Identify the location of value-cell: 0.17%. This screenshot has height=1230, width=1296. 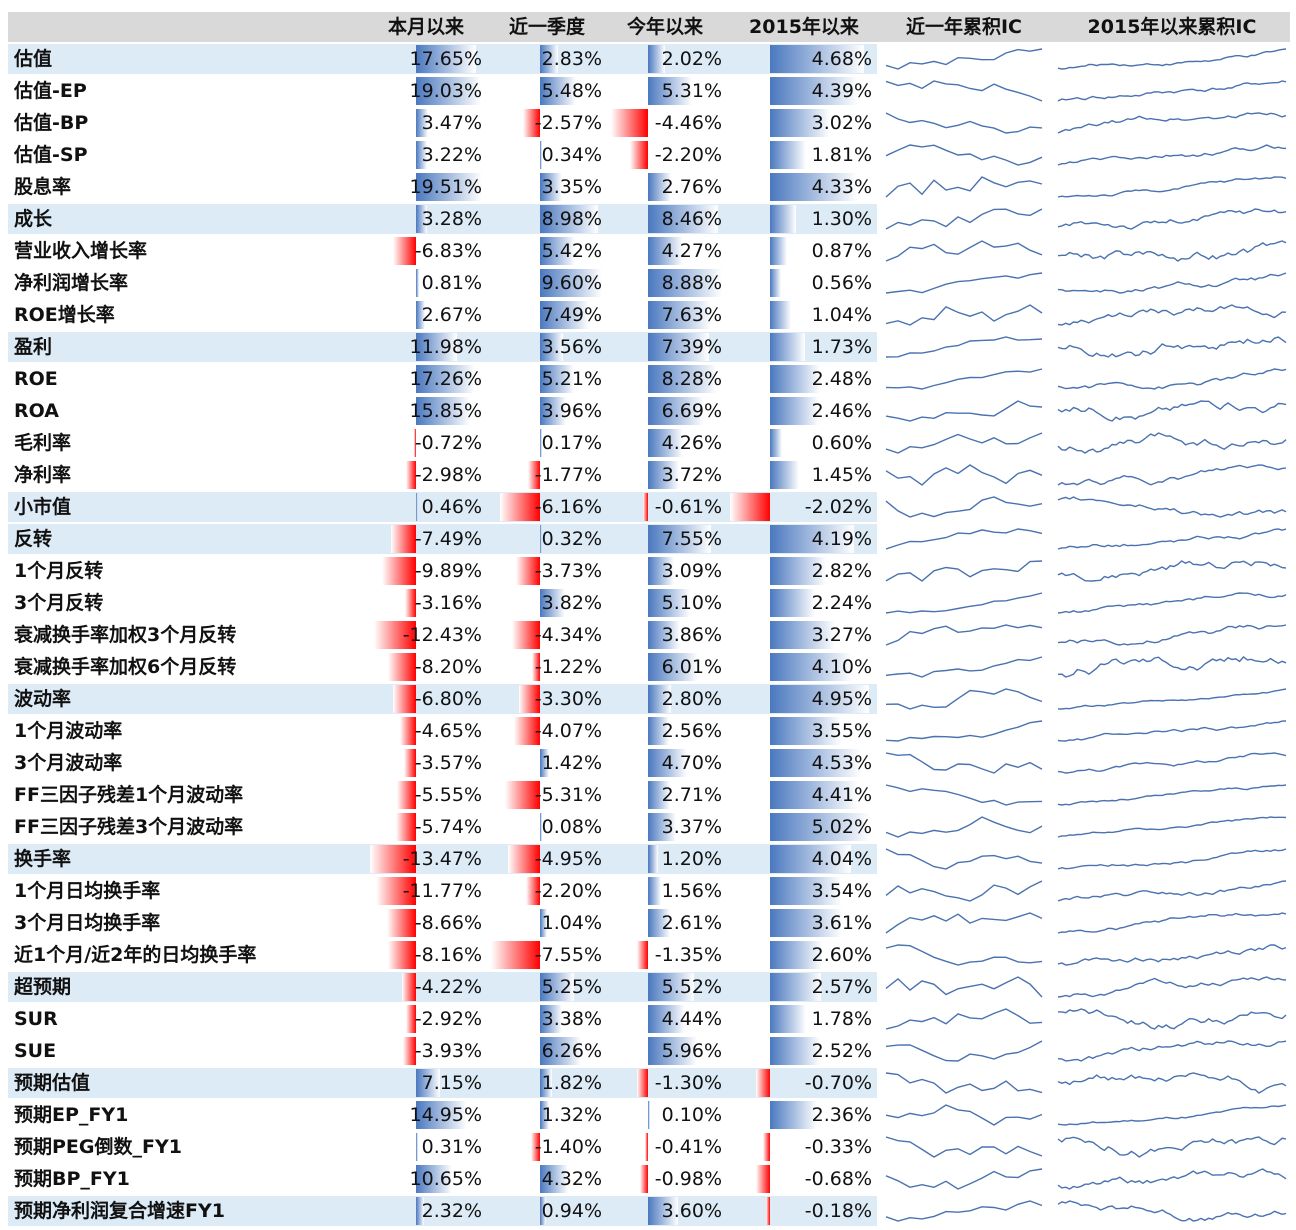
(571, 443).